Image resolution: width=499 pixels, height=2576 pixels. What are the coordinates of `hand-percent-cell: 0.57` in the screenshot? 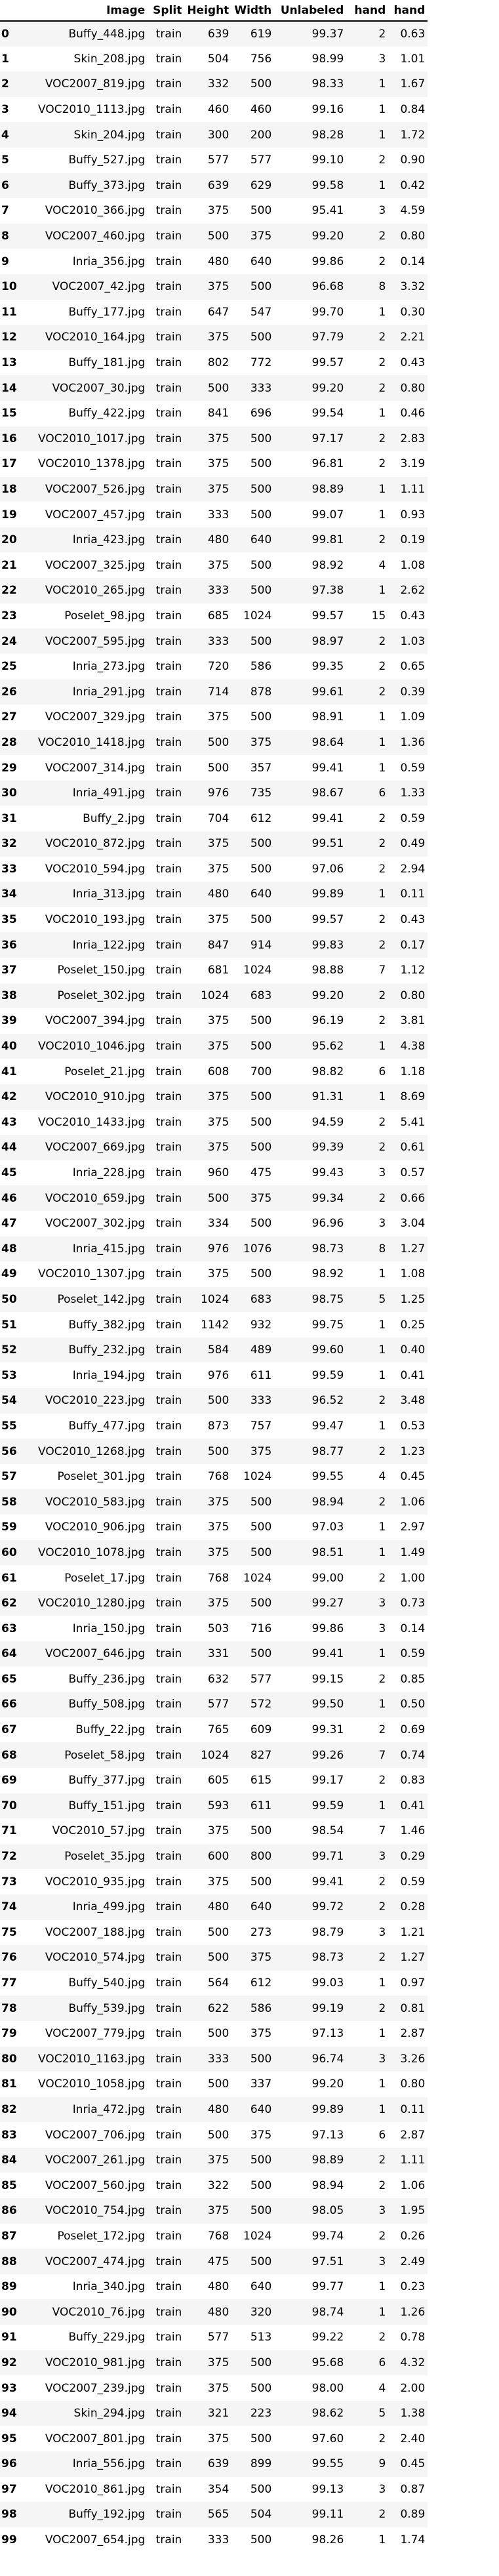 It's located at (408, 1173).